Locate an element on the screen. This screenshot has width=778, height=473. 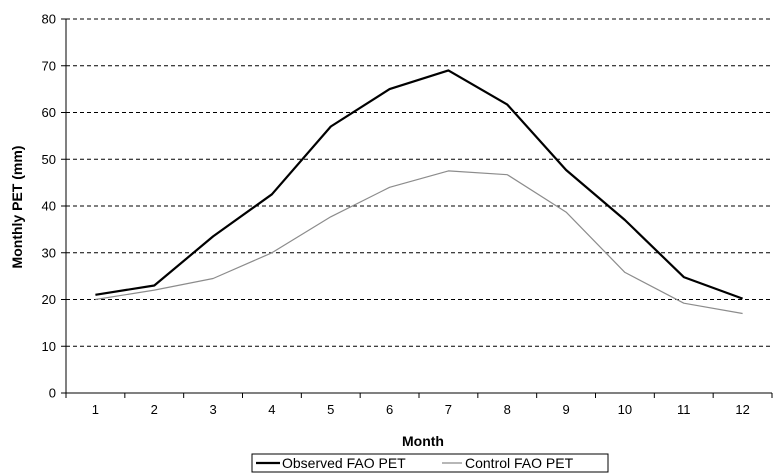
y-tick-label-30: 30 is located at coordinates (49, 252).